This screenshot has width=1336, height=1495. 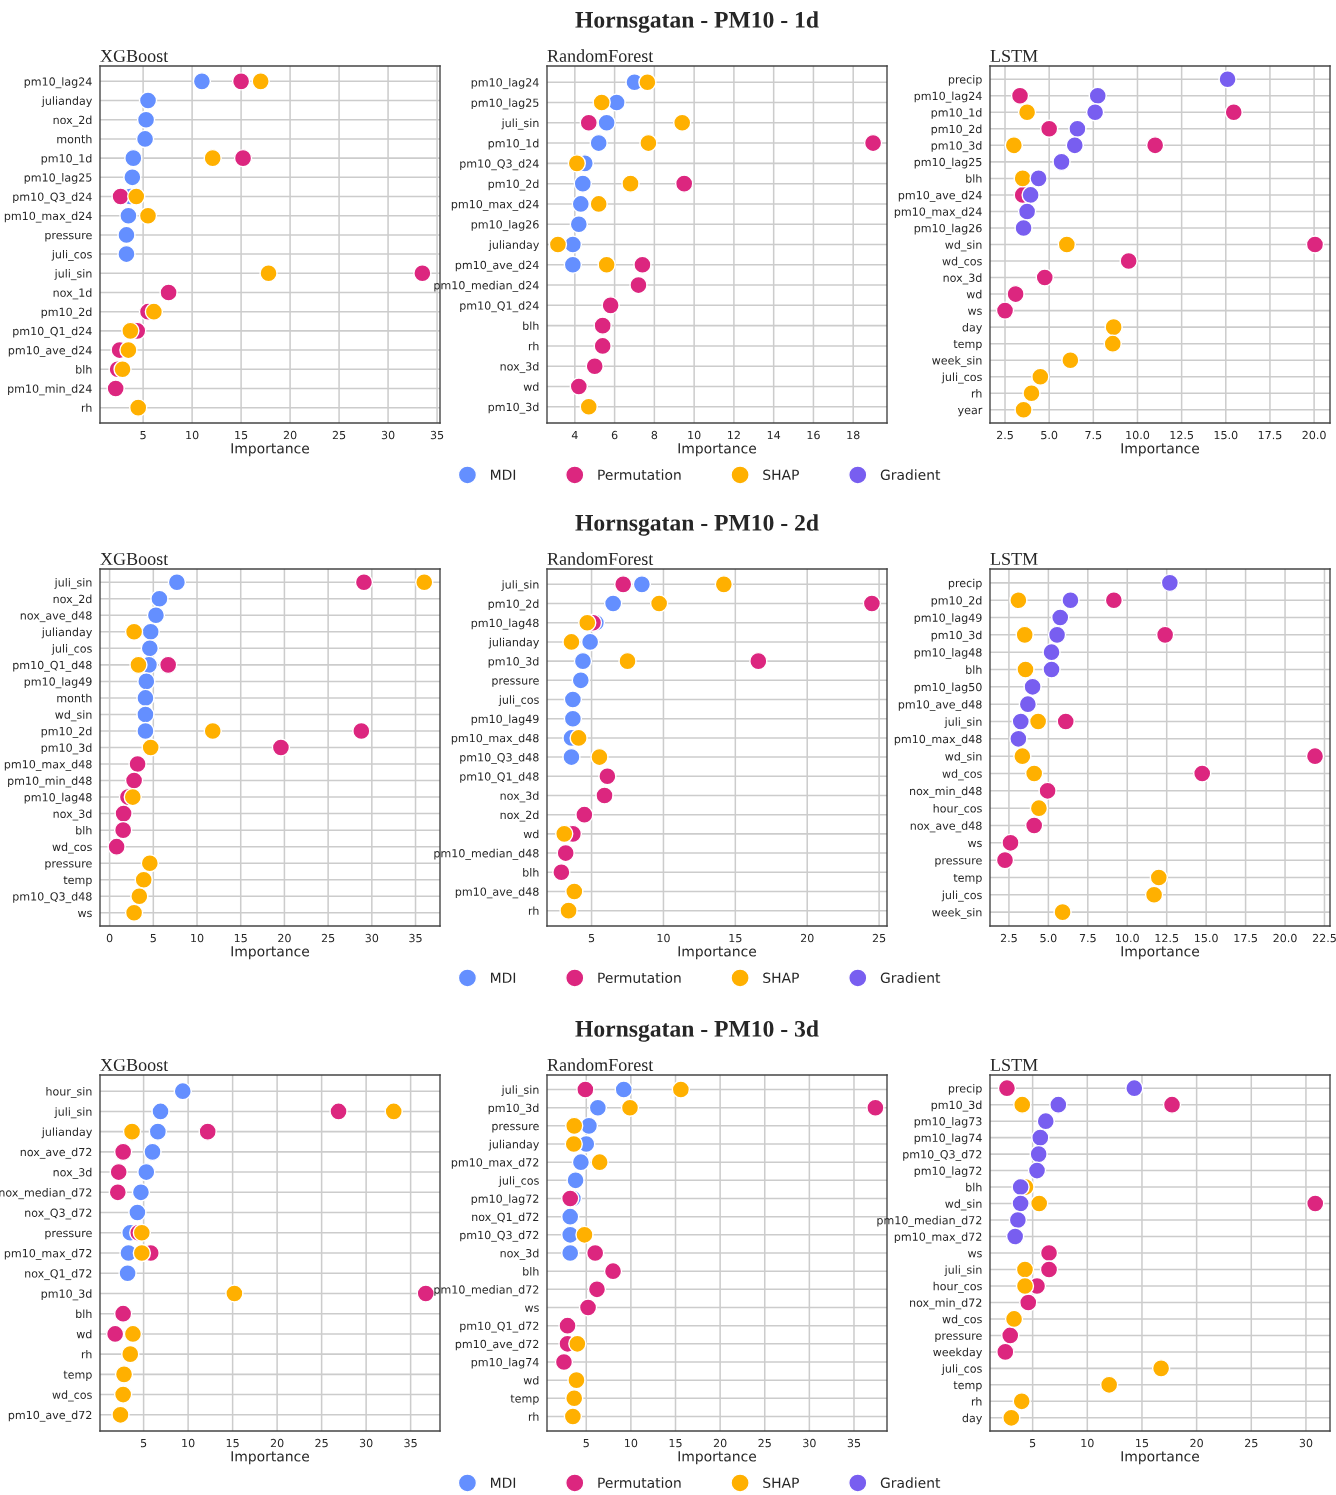 What do you see at coordinates (290, 435) in the screenshot?
I see `x-tick-label: 20` at bounding box center [290, 435].